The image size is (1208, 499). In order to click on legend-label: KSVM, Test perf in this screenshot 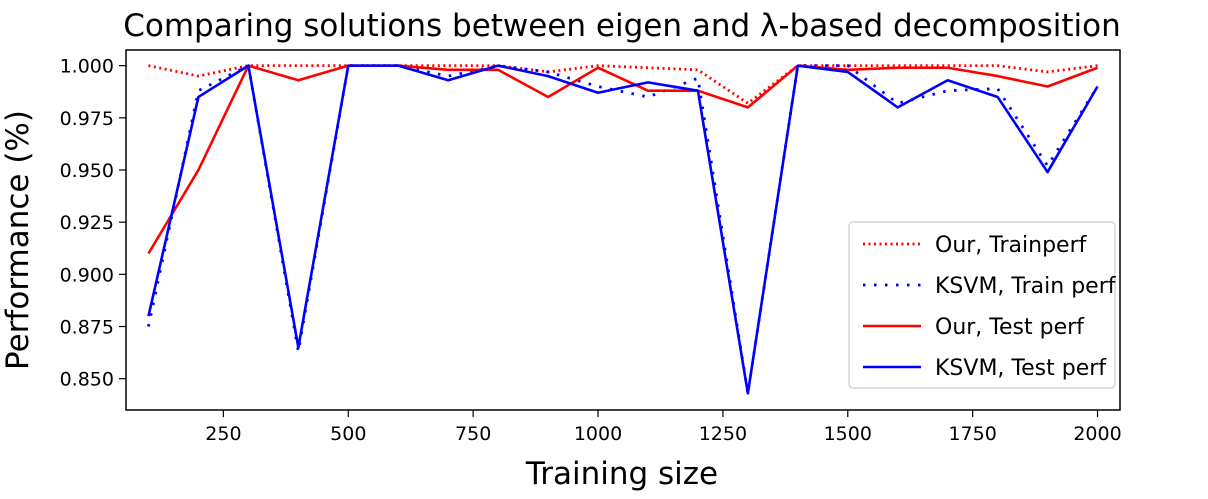, I will do `click(1021, 368)`.